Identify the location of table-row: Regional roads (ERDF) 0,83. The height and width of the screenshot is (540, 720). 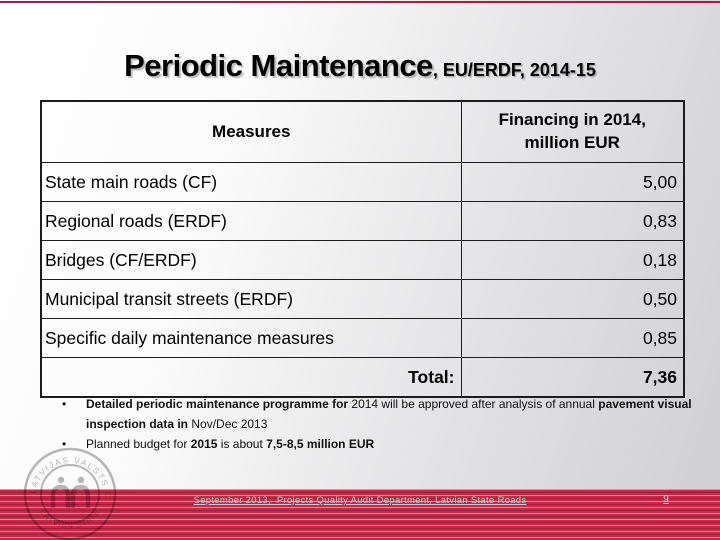
(362, 221).